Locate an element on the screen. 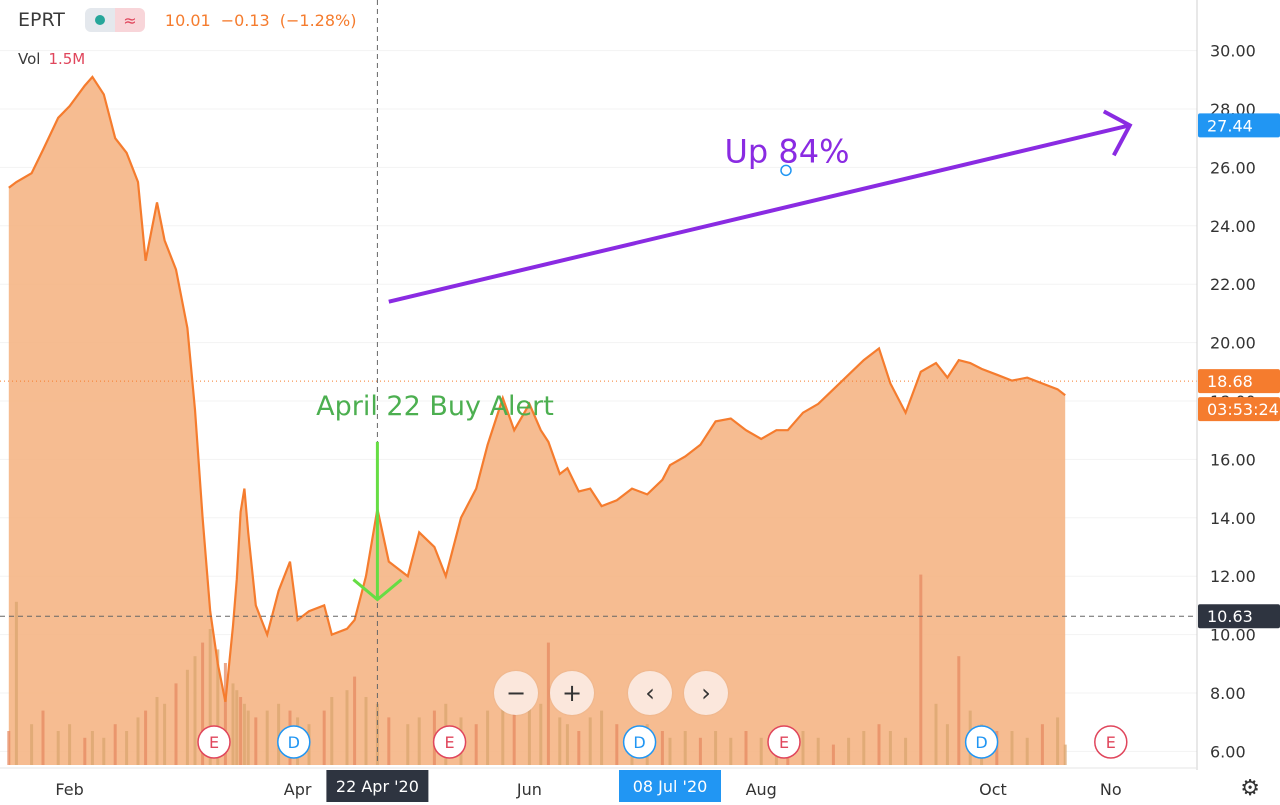 The height and width of the screenshot is (805, 1280). crosshair-price-label: 10.63 is located at coordinates (1239, 616).